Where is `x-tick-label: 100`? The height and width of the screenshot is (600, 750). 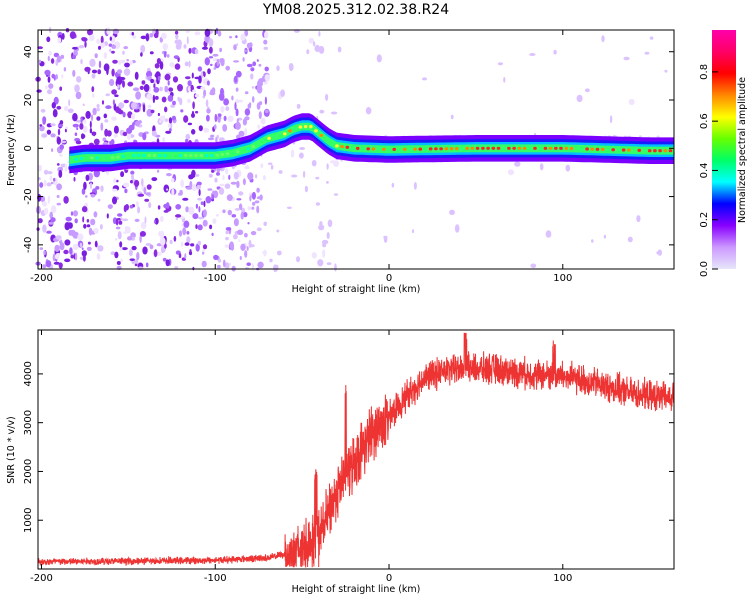
x-tick-label: 100 is located at coordinates (562, 278).